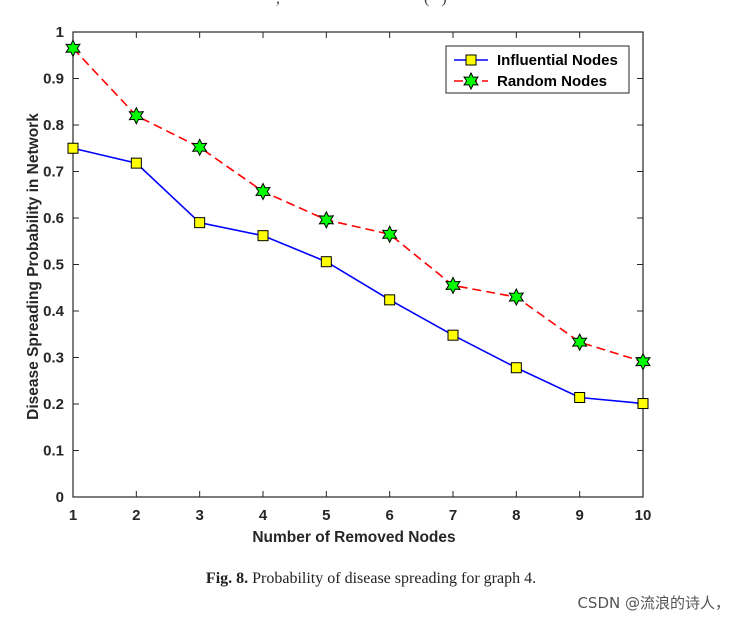 The image size is (742, 622). What do you see at coordinates (263, 515) in the screenshot?
I see `x-tick-label: 4` at bounding box center [263, 515].